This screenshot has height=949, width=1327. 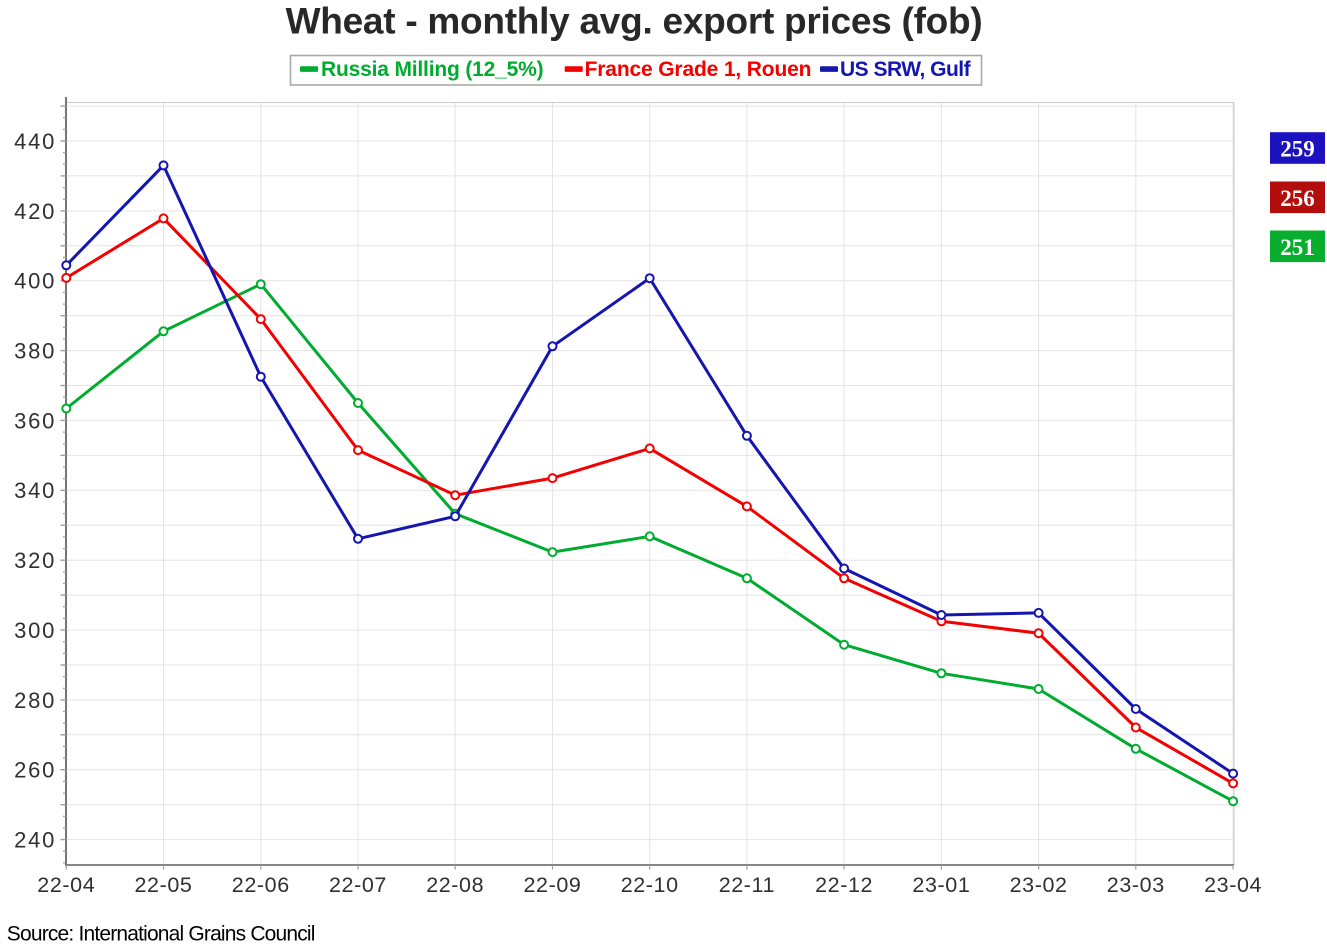 I want to click on svg-text: 22-10, so click(x=650, y=885).